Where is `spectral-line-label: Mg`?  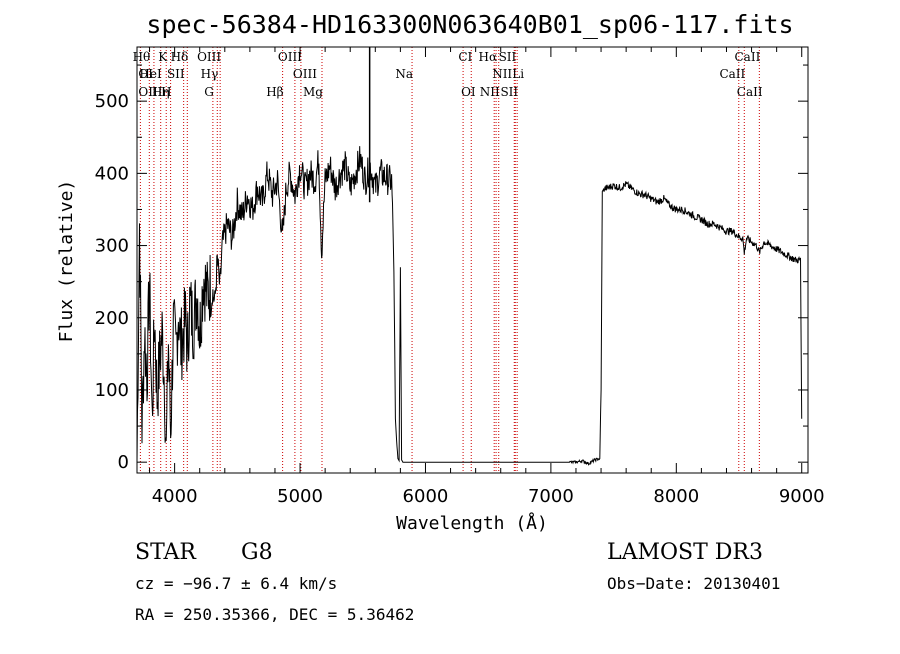 spectral-line-label: Mg is located at coordinates (313, 92).